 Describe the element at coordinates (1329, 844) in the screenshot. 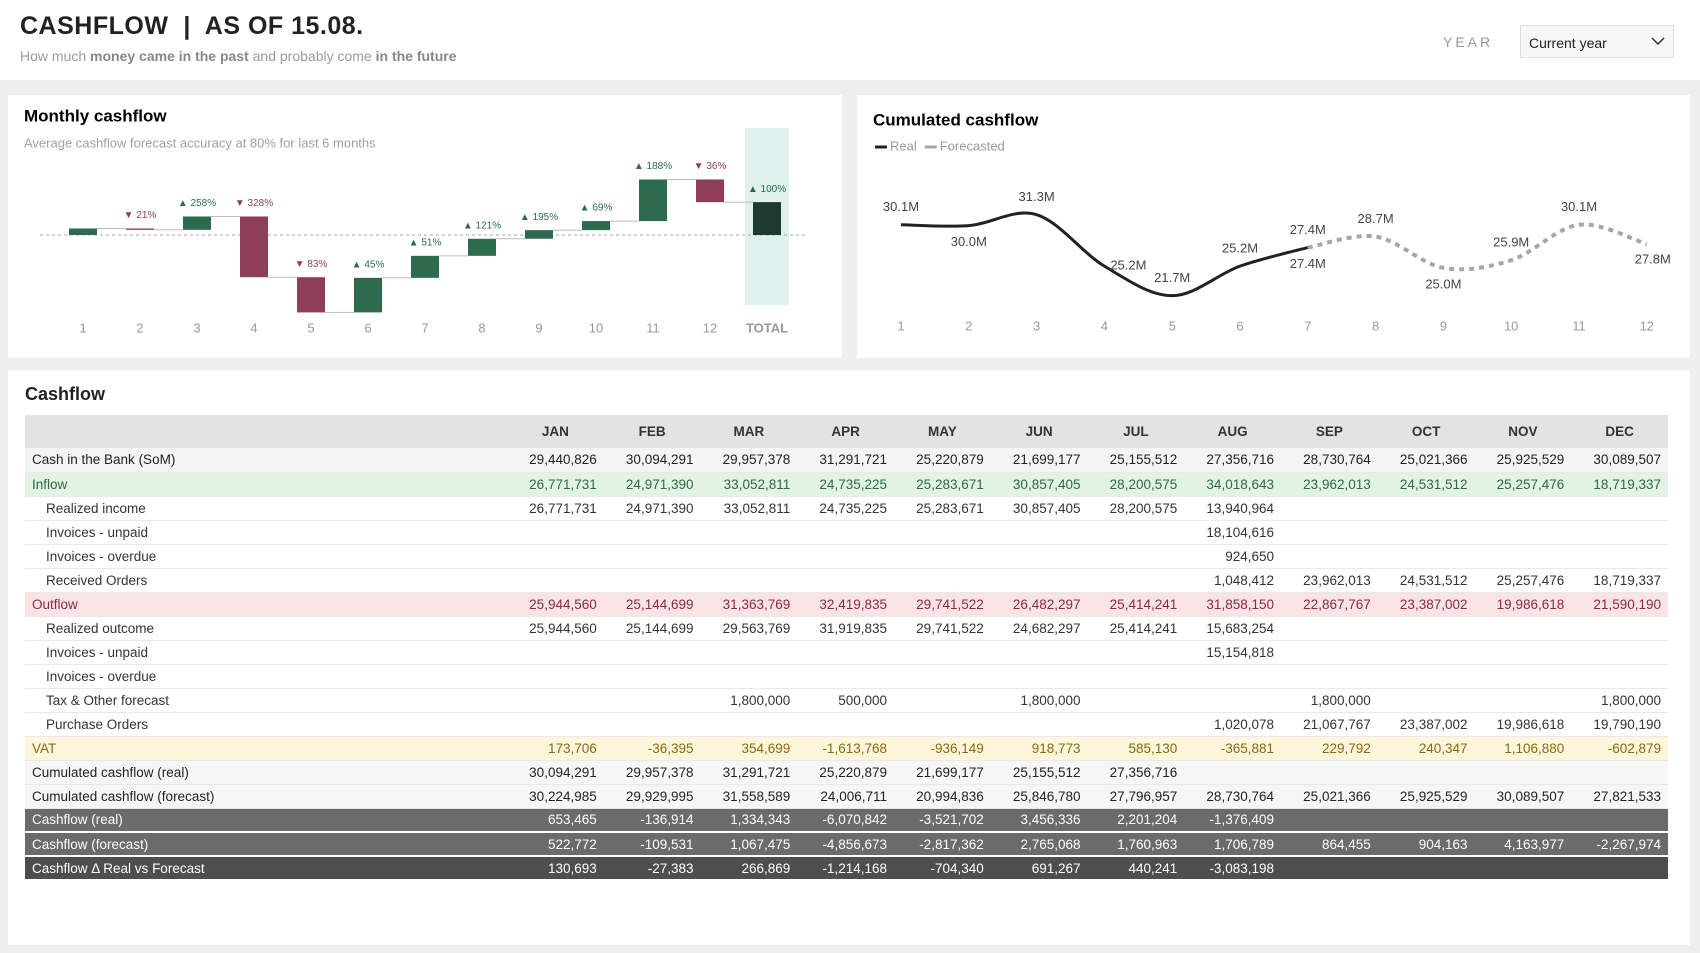

I see `table-cell: 864,455` at that location.